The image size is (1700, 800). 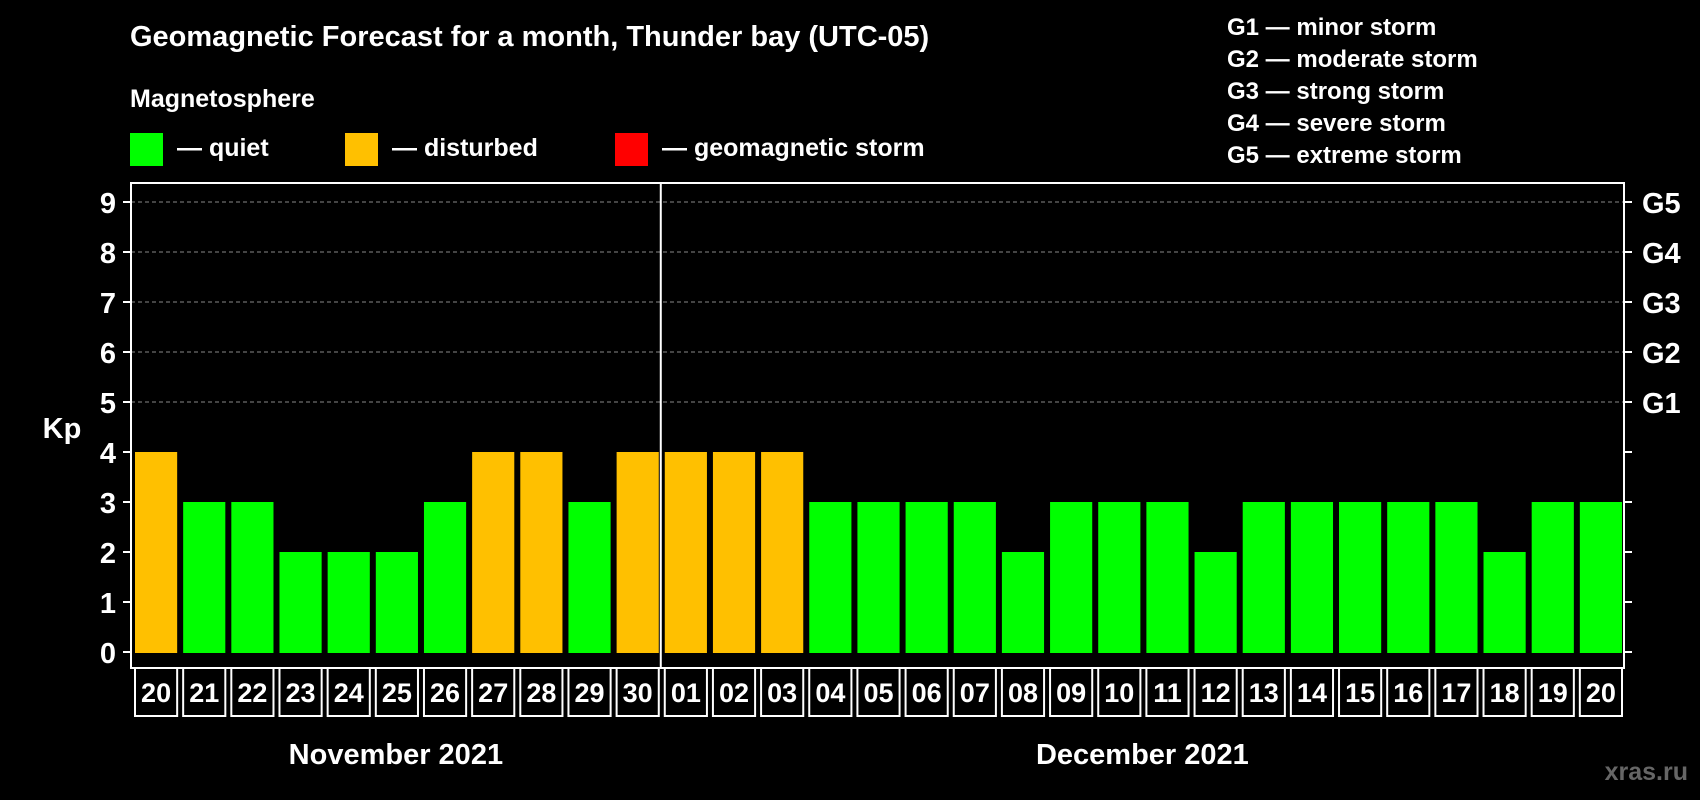 I want to click on right-axis-label-G2: G2, so click(x=1661, y=354).